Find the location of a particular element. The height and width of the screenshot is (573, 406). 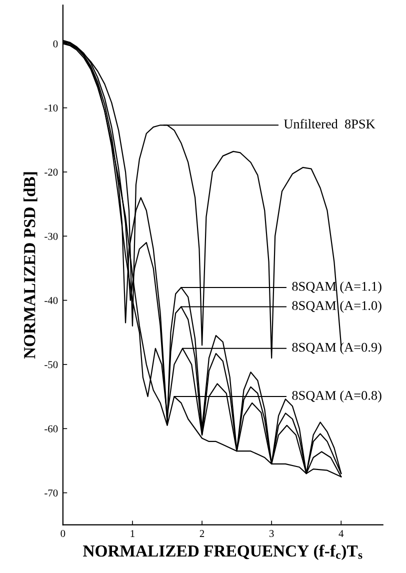

y-axis-title: NORMALIZED PSD [dB] is located at coordinates (31, 265).